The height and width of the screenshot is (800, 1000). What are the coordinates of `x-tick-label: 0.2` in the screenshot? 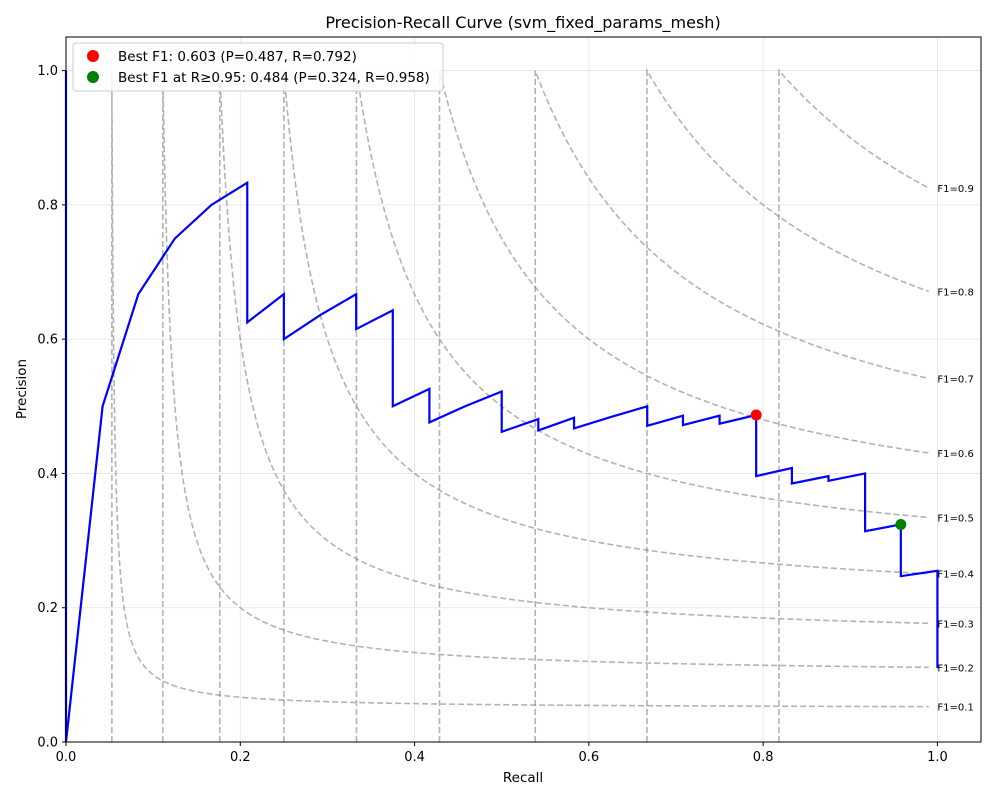 It's located at (240, 757).